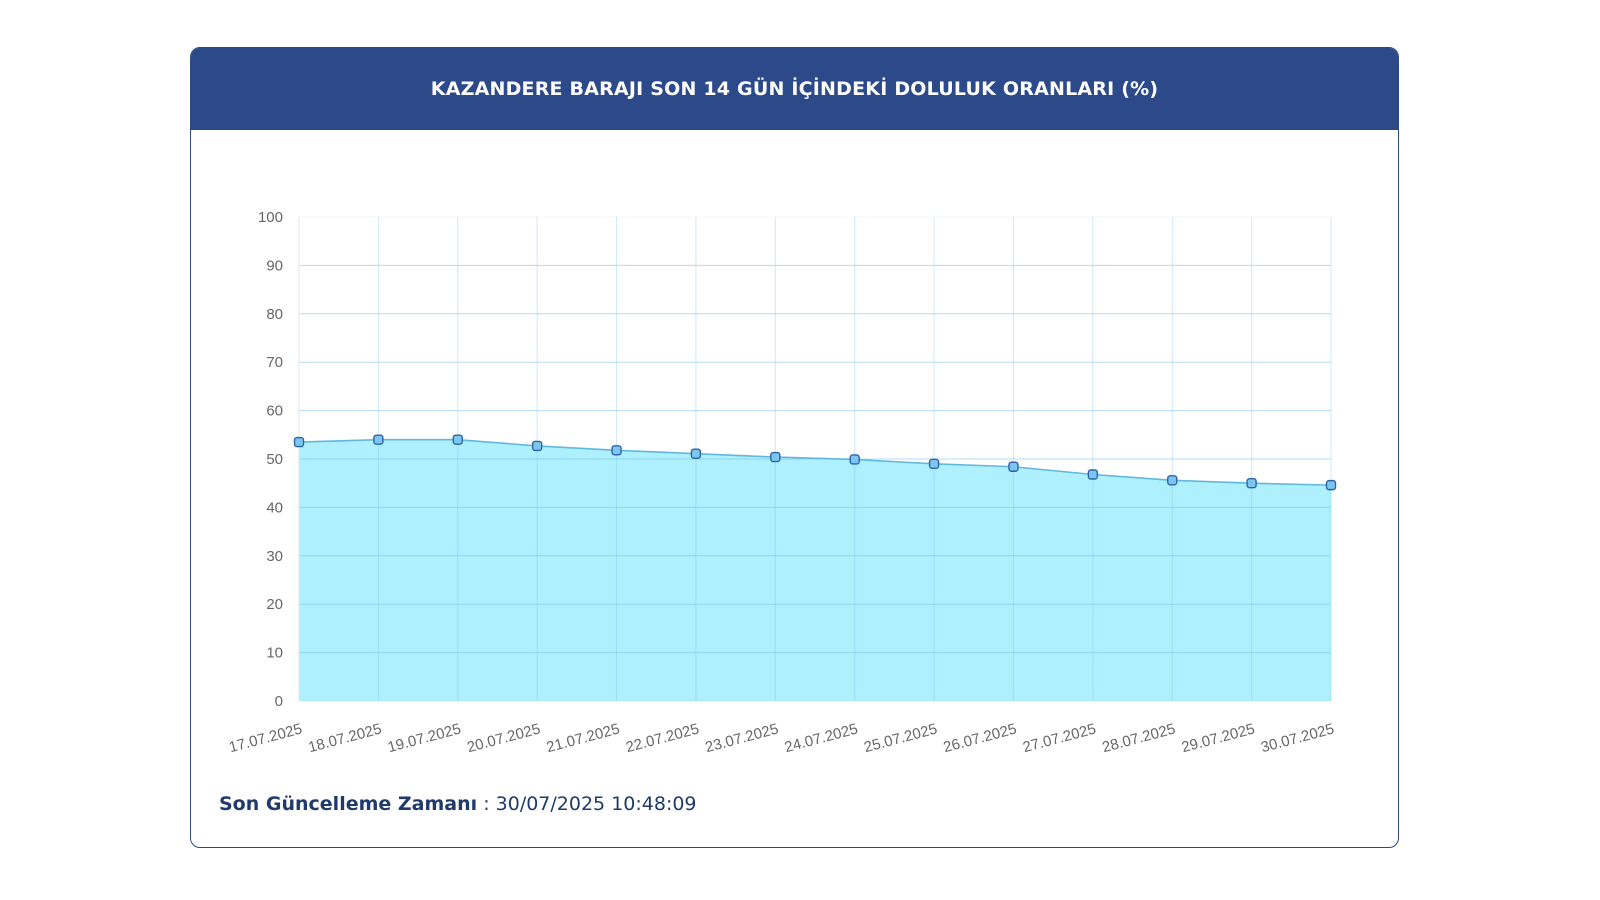  I want to click on y-tick-label: 50, so click(274, 459).